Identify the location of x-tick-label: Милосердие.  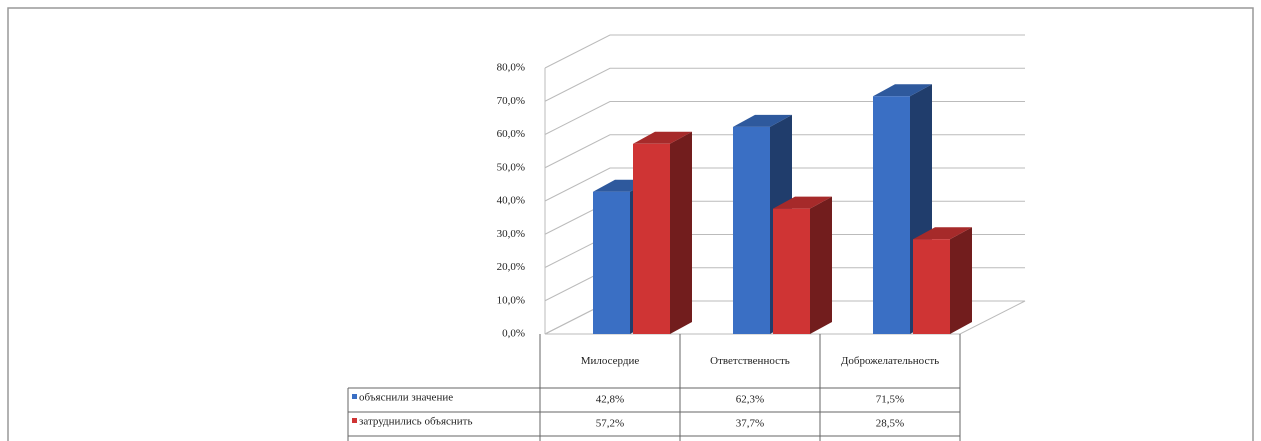
(610, 361).